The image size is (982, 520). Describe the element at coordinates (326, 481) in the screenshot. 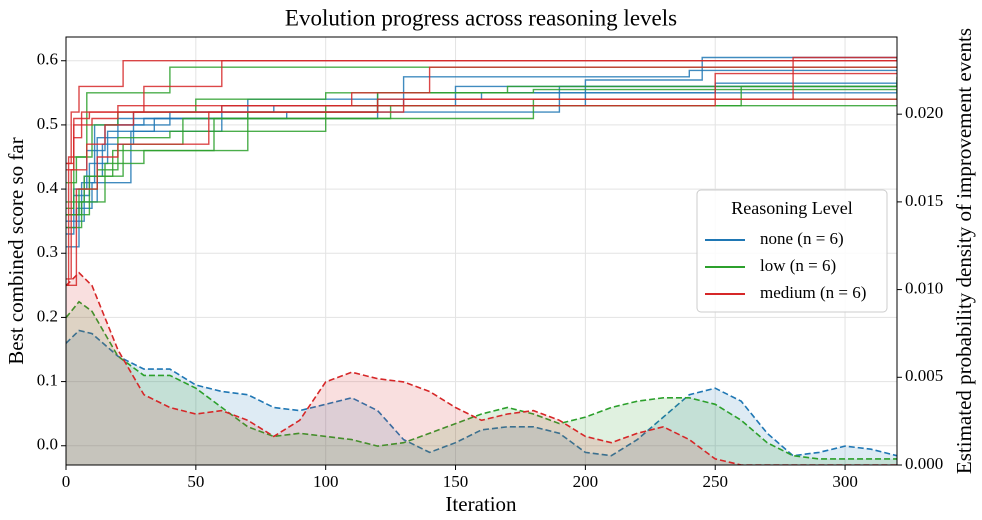

I see `x-tick-label: 100` at that location.